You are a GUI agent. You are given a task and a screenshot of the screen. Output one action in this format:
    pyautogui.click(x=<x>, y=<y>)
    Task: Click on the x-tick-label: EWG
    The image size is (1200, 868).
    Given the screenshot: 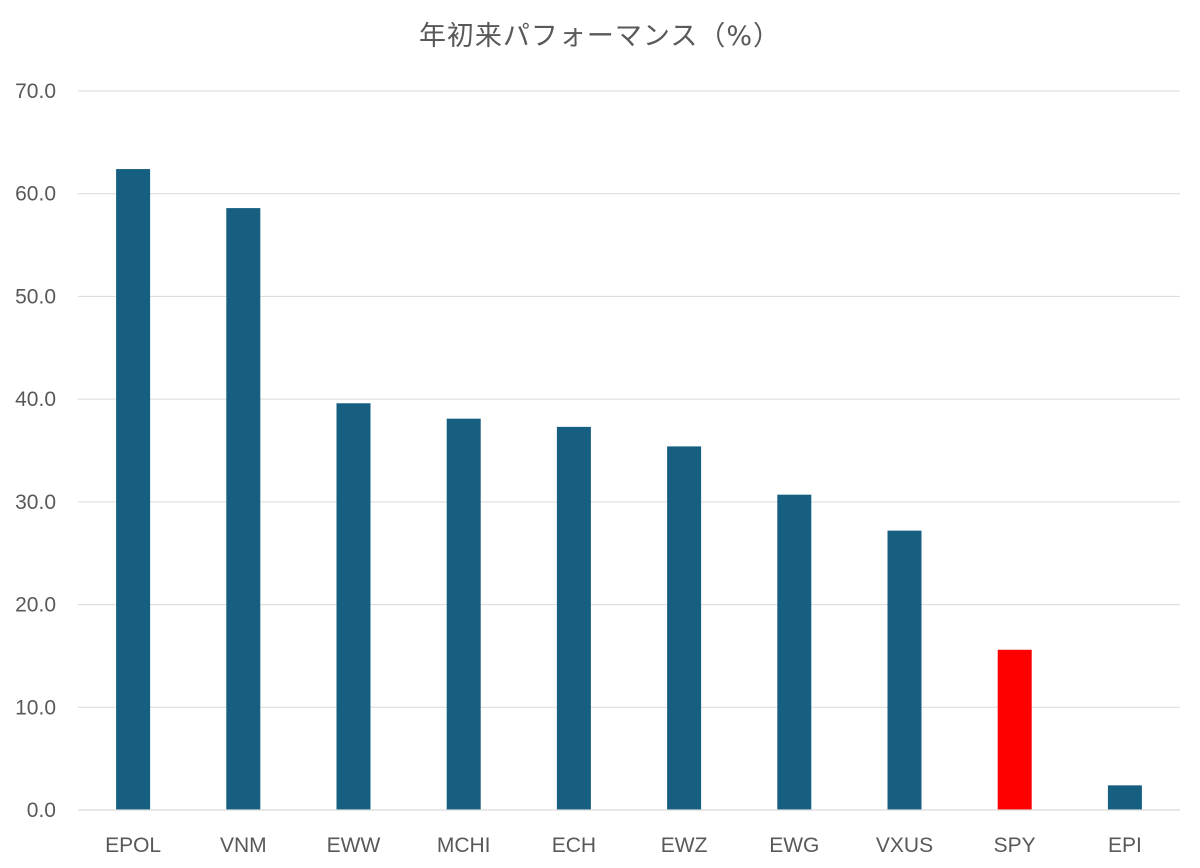 What is the action you would take?
    pyautogui.click(x=794, y=845)
    